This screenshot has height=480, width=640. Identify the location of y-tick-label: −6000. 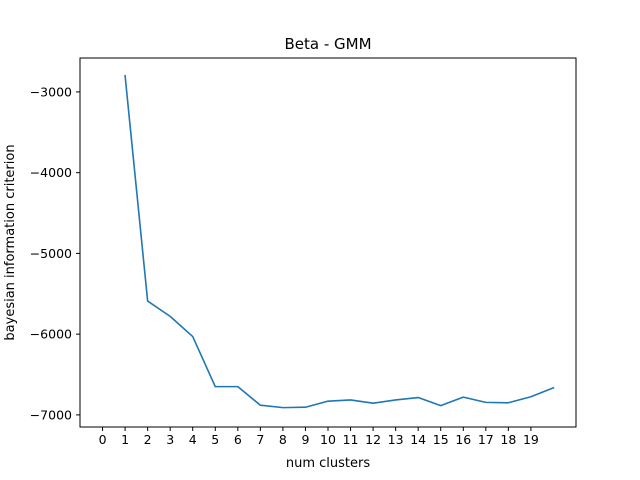
(51, 334).